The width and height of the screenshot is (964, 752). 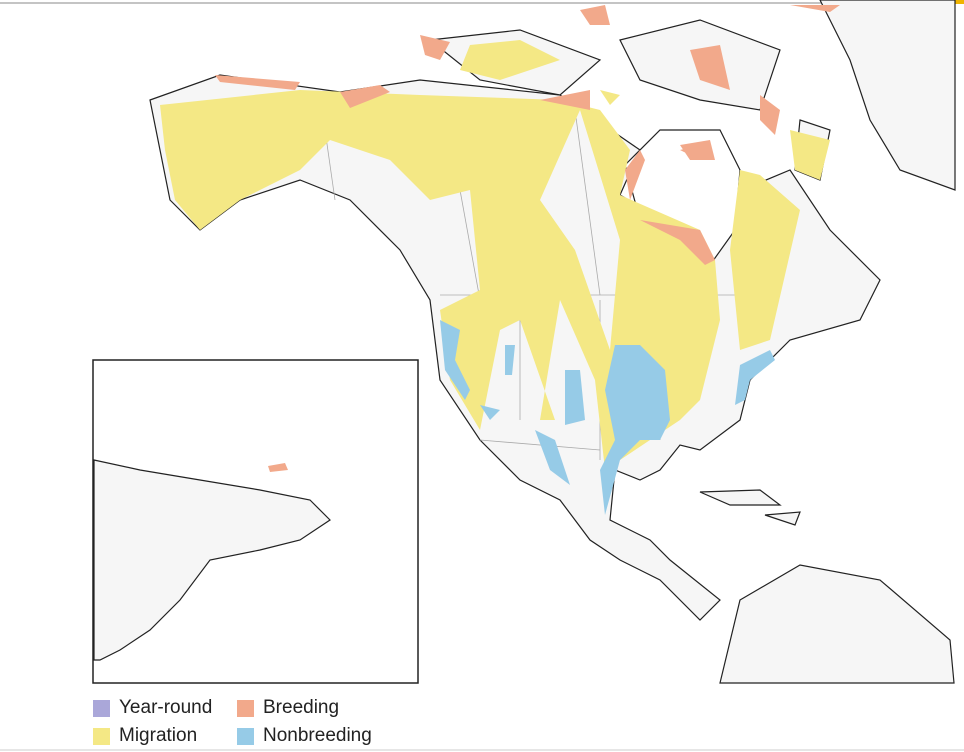 I want to click on nonbreeding-area, so click(x=607, y=417).